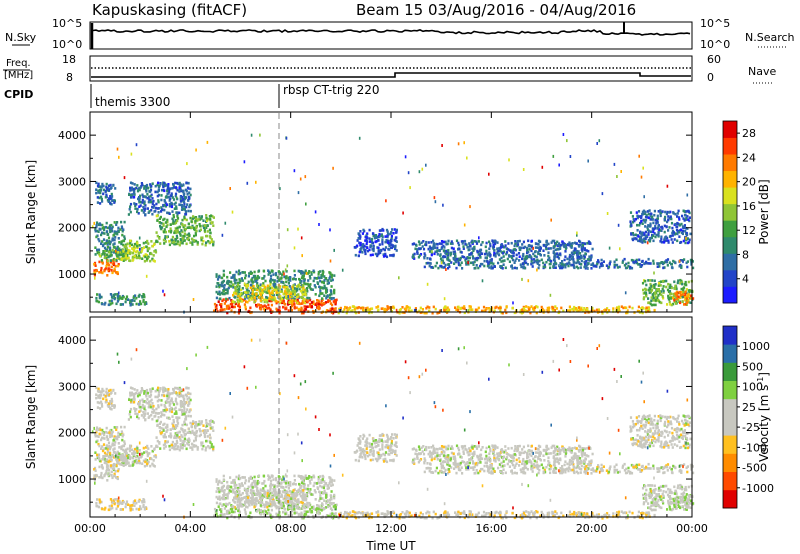 The width and height of the screenshot is (800, 554). What do you see at coordinates (169, 10) in the screenshot?
I see `station-title: Kapuskasing (fitACF)` at bounding box center [169, 10].